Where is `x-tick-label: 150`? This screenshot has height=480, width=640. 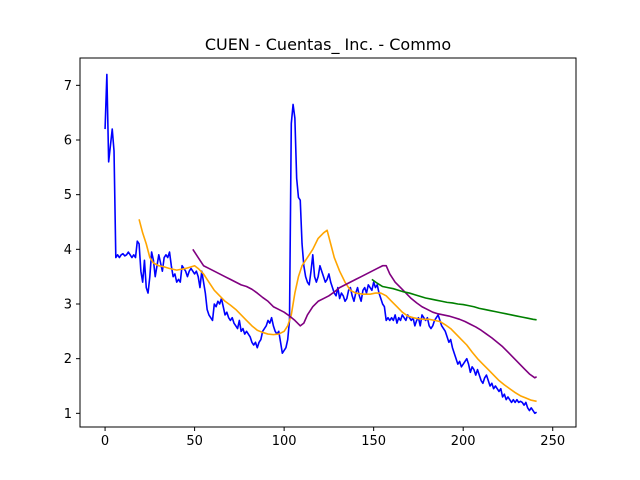
x-tick-label: 150 is located at coordinates (373, 441).